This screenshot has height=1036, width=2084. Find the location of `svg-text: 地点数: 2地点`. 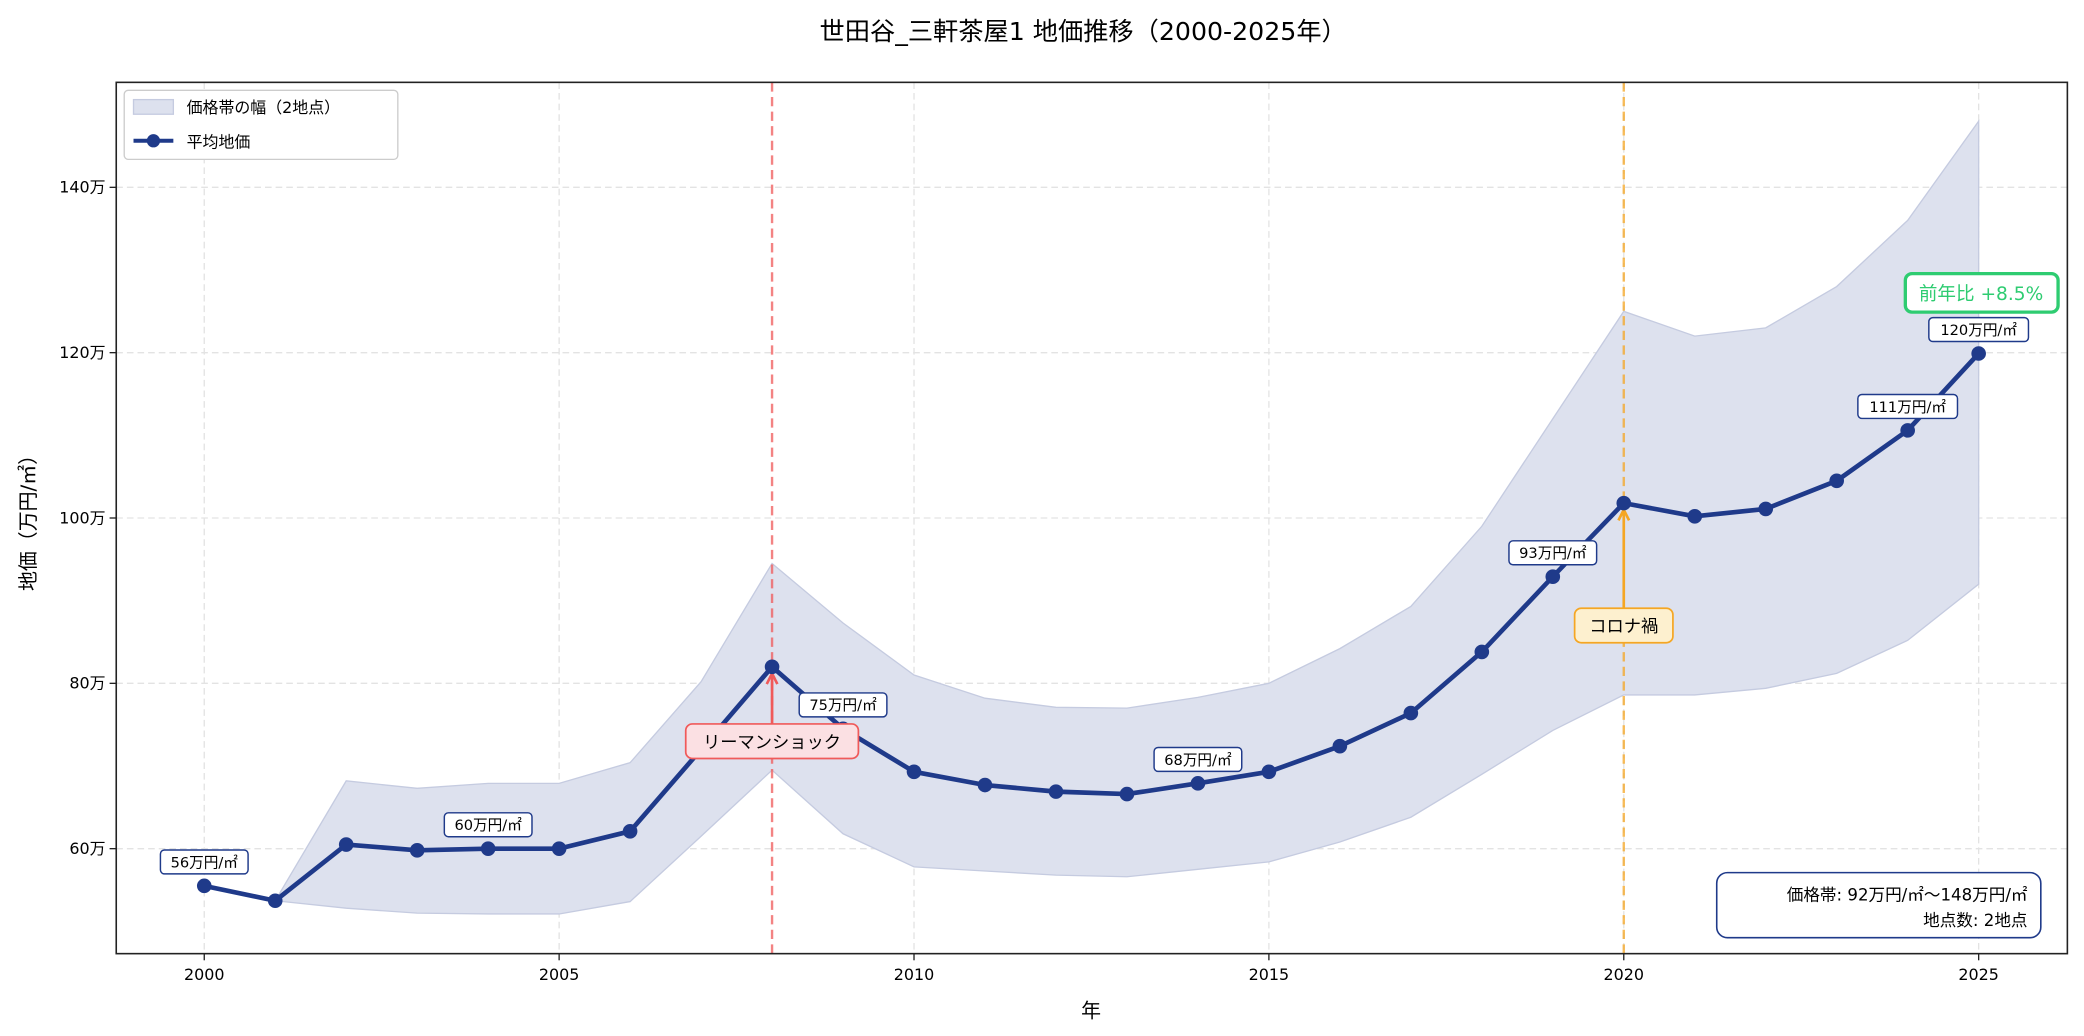

svg-text: 地点数: 2地点 is located at coordinates (1975, 920).